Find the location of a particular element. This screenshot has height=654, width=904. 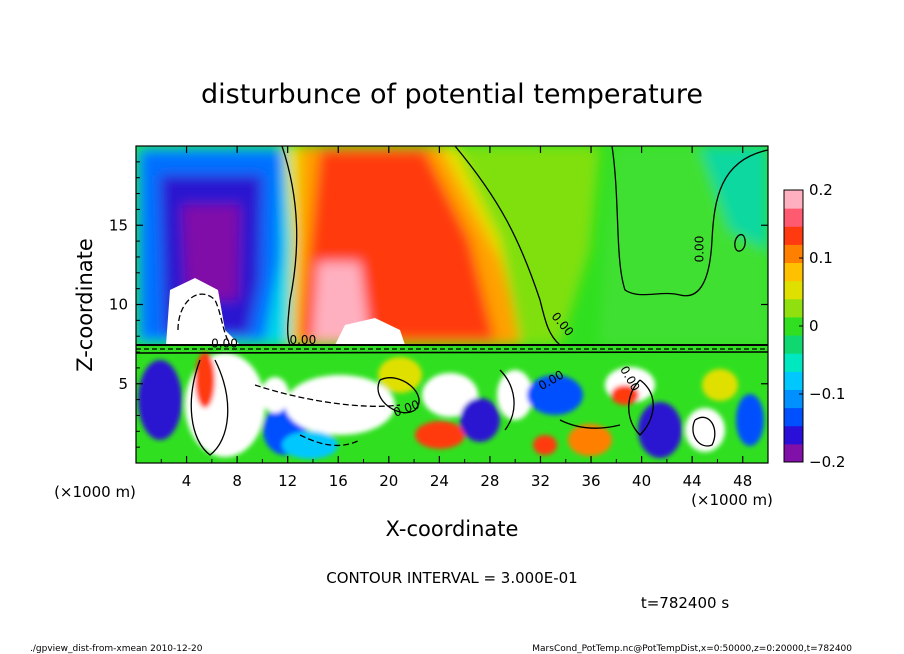

colorbar-tick-label: 0 is located at coordinates (814, 326).